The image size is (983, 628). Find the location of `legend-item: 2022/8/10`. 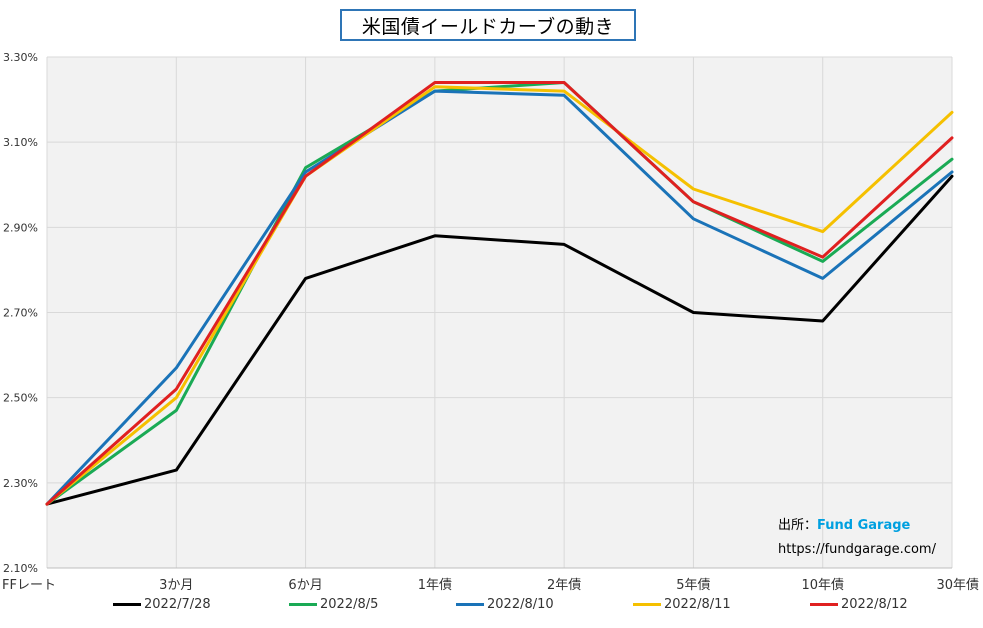

legend-item: 2022/8/10 is located at coordinates (505, 604).